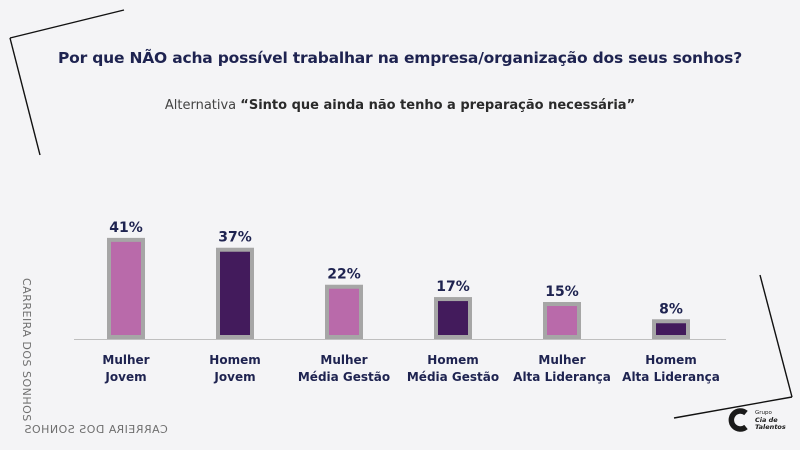 This screenshot has height=450, width=800. What do you see at coordinates (671, 309) in the screenshot?
I see `data-label: 8%` at bounding box center [671, 309].